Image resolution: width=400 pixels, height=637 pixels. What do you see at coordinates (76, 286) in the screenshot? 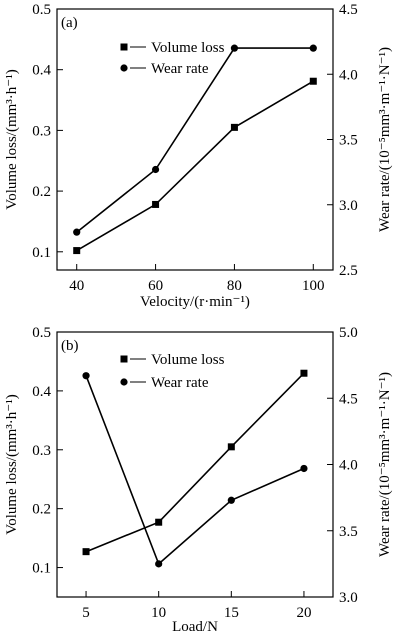
I see `x-tick-label: 40` at bounding box center [76, 286].